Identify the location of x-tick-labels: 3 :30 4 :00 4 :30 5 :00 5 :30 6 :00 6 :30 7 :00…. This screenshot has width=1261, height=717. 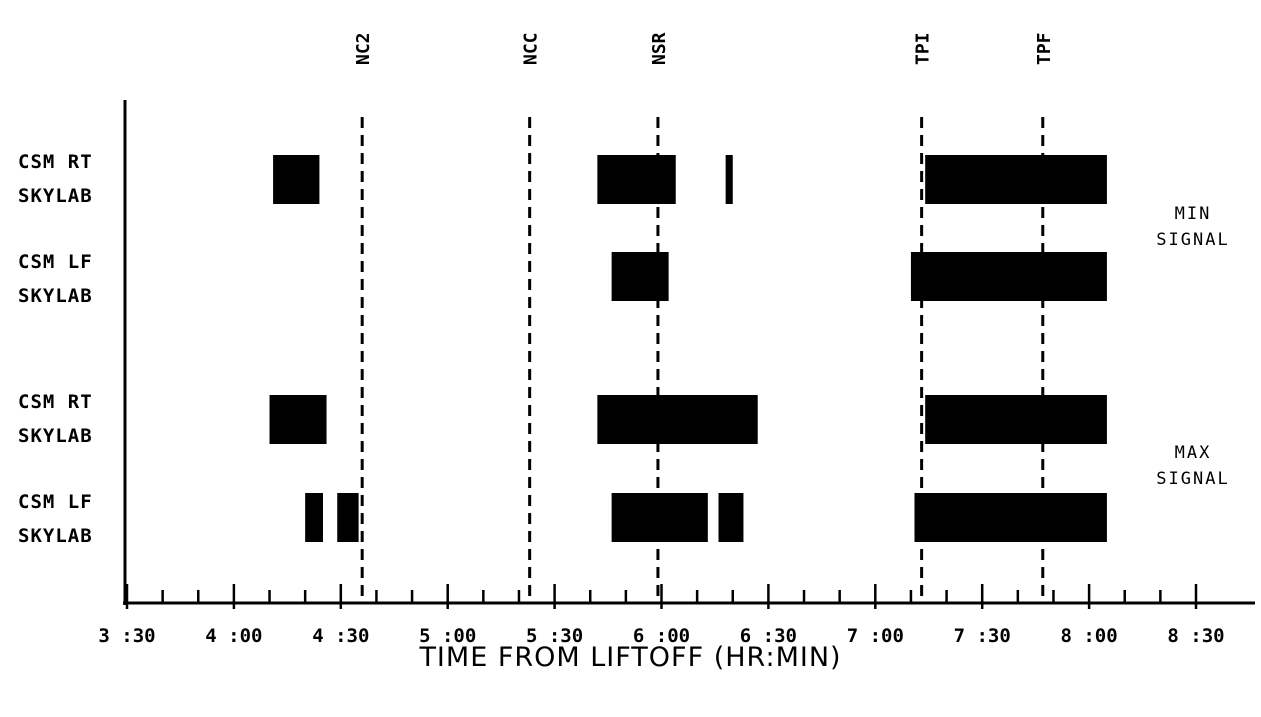
(661, 636).